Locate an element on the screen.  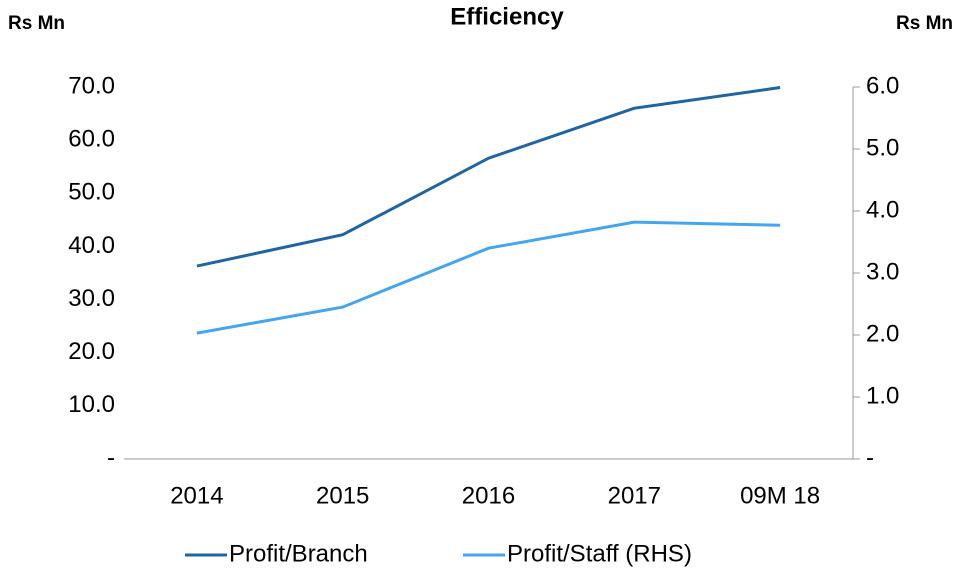
y2-axis-label: Rs Mn is located at coordinates (924, 23).